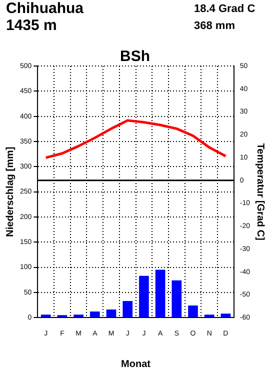  Describe the element at coordinates (10, 191) in the screenshot. I see `y-axis-title: Niederschlag [mm]` at that location.